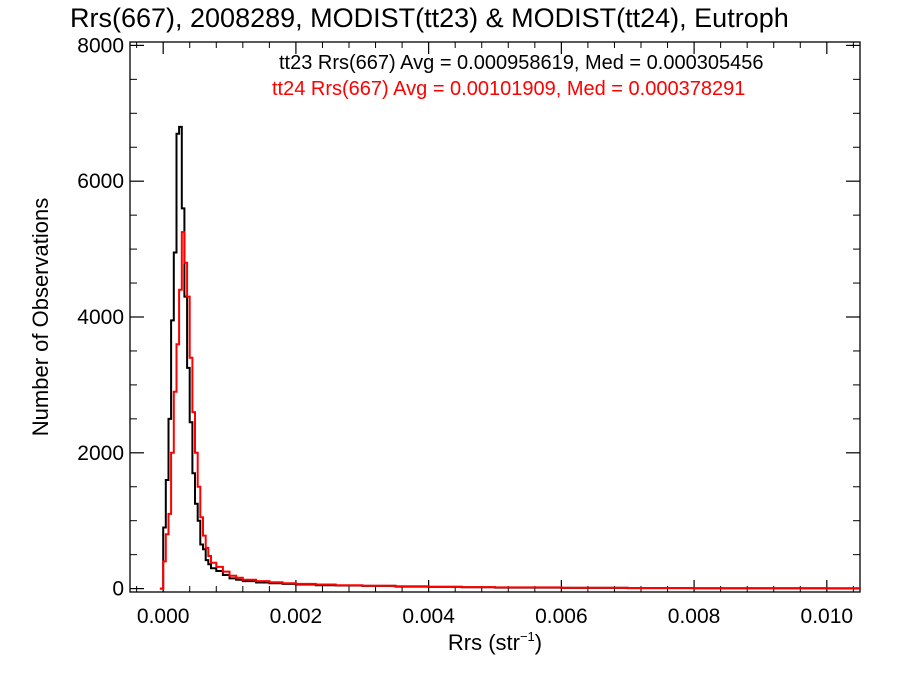  I want to click on x-tick-label: 0.000, so click(163, 616).